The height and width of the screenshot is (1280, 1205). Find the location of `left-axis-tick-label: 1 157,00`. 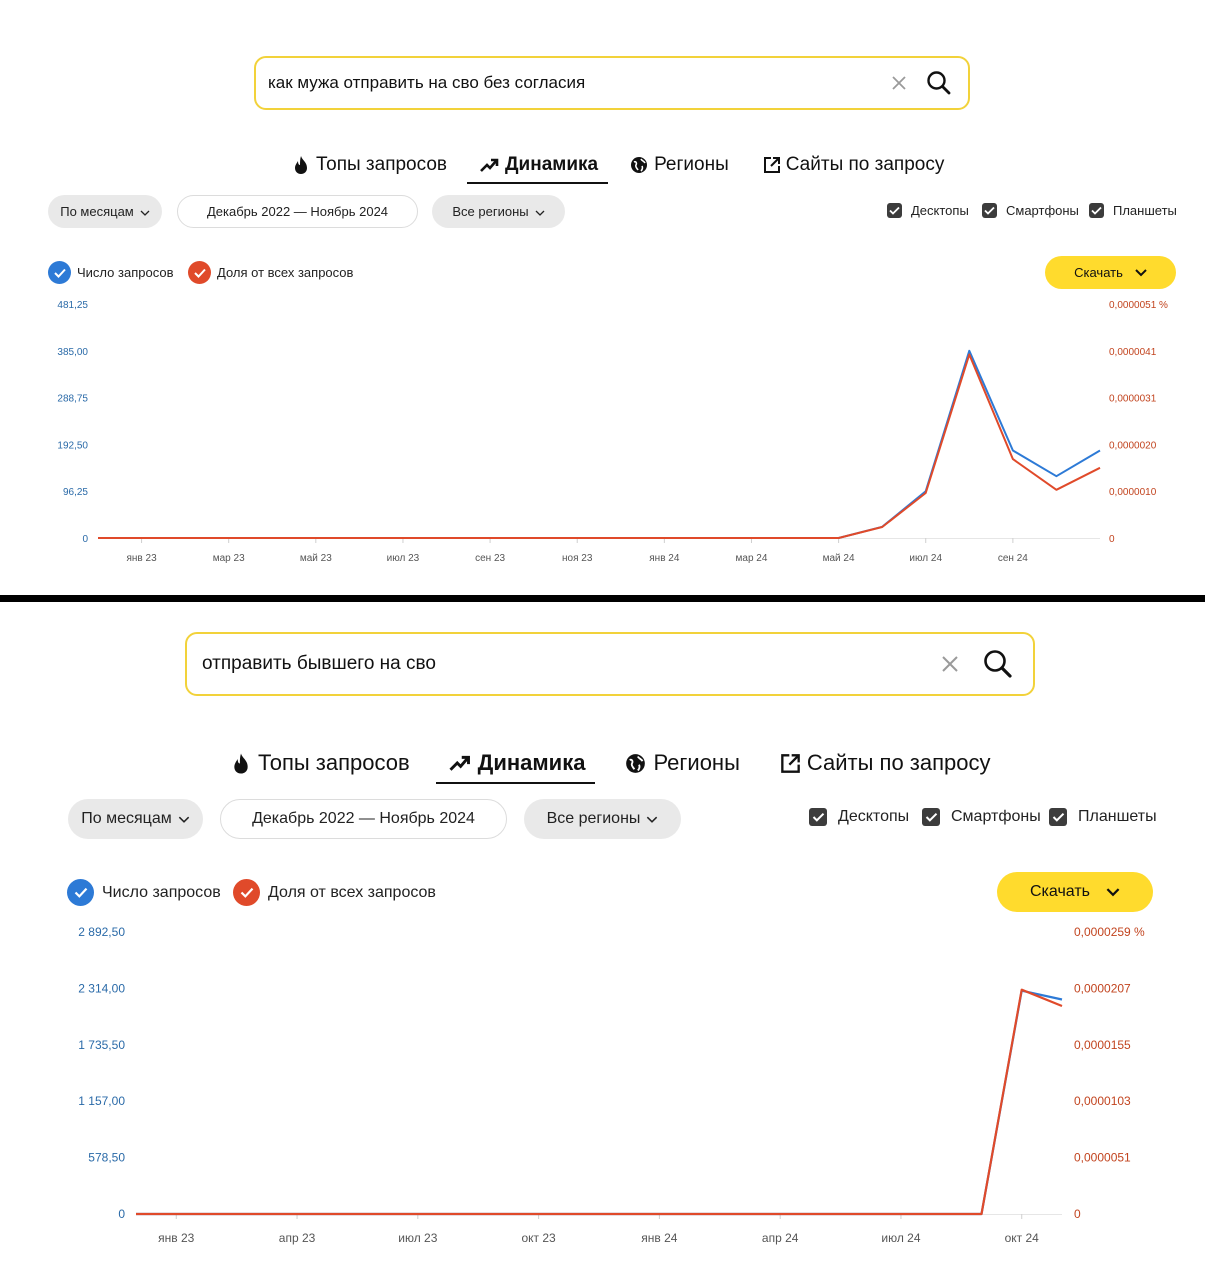

left-axis-tick-label: 1 157,00 is located at coordinates (101, 1101).